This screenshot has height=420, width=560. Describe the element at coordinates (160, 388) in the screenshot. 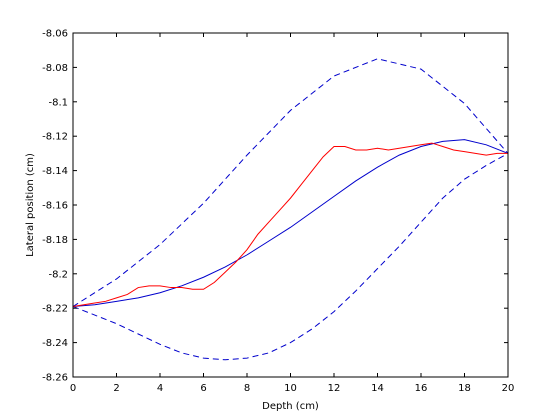

I see `x-tick-label: 4` at that location.